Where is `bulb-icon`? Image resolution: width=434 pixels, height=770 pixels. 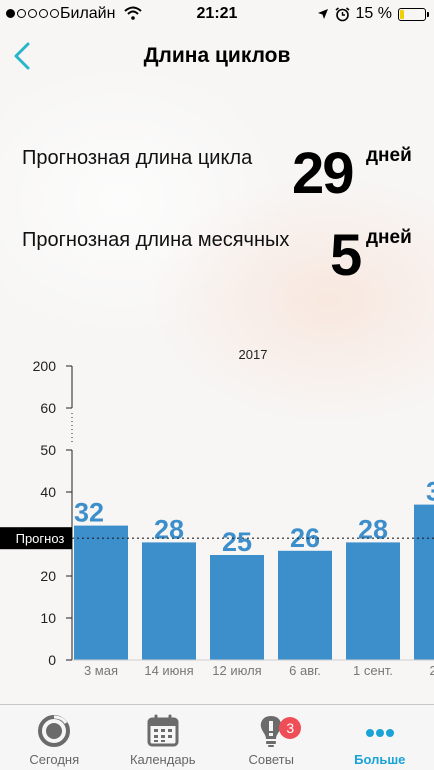
bulb-icon is located at coordinates (271, 731).